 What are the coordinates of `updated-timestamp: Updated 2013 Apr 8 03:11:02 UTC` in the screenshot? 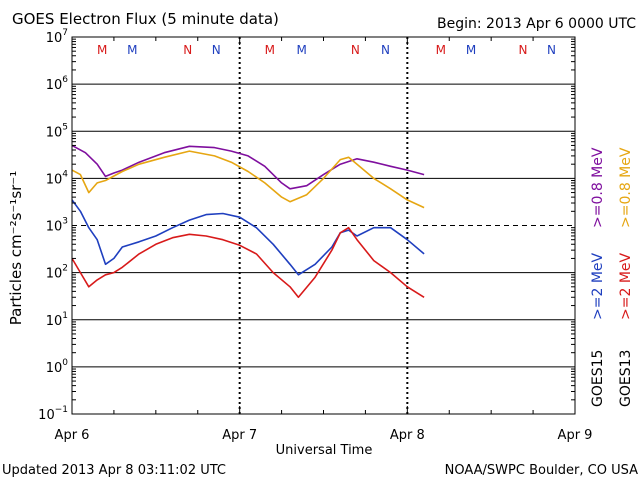 It's located at (114, 470).